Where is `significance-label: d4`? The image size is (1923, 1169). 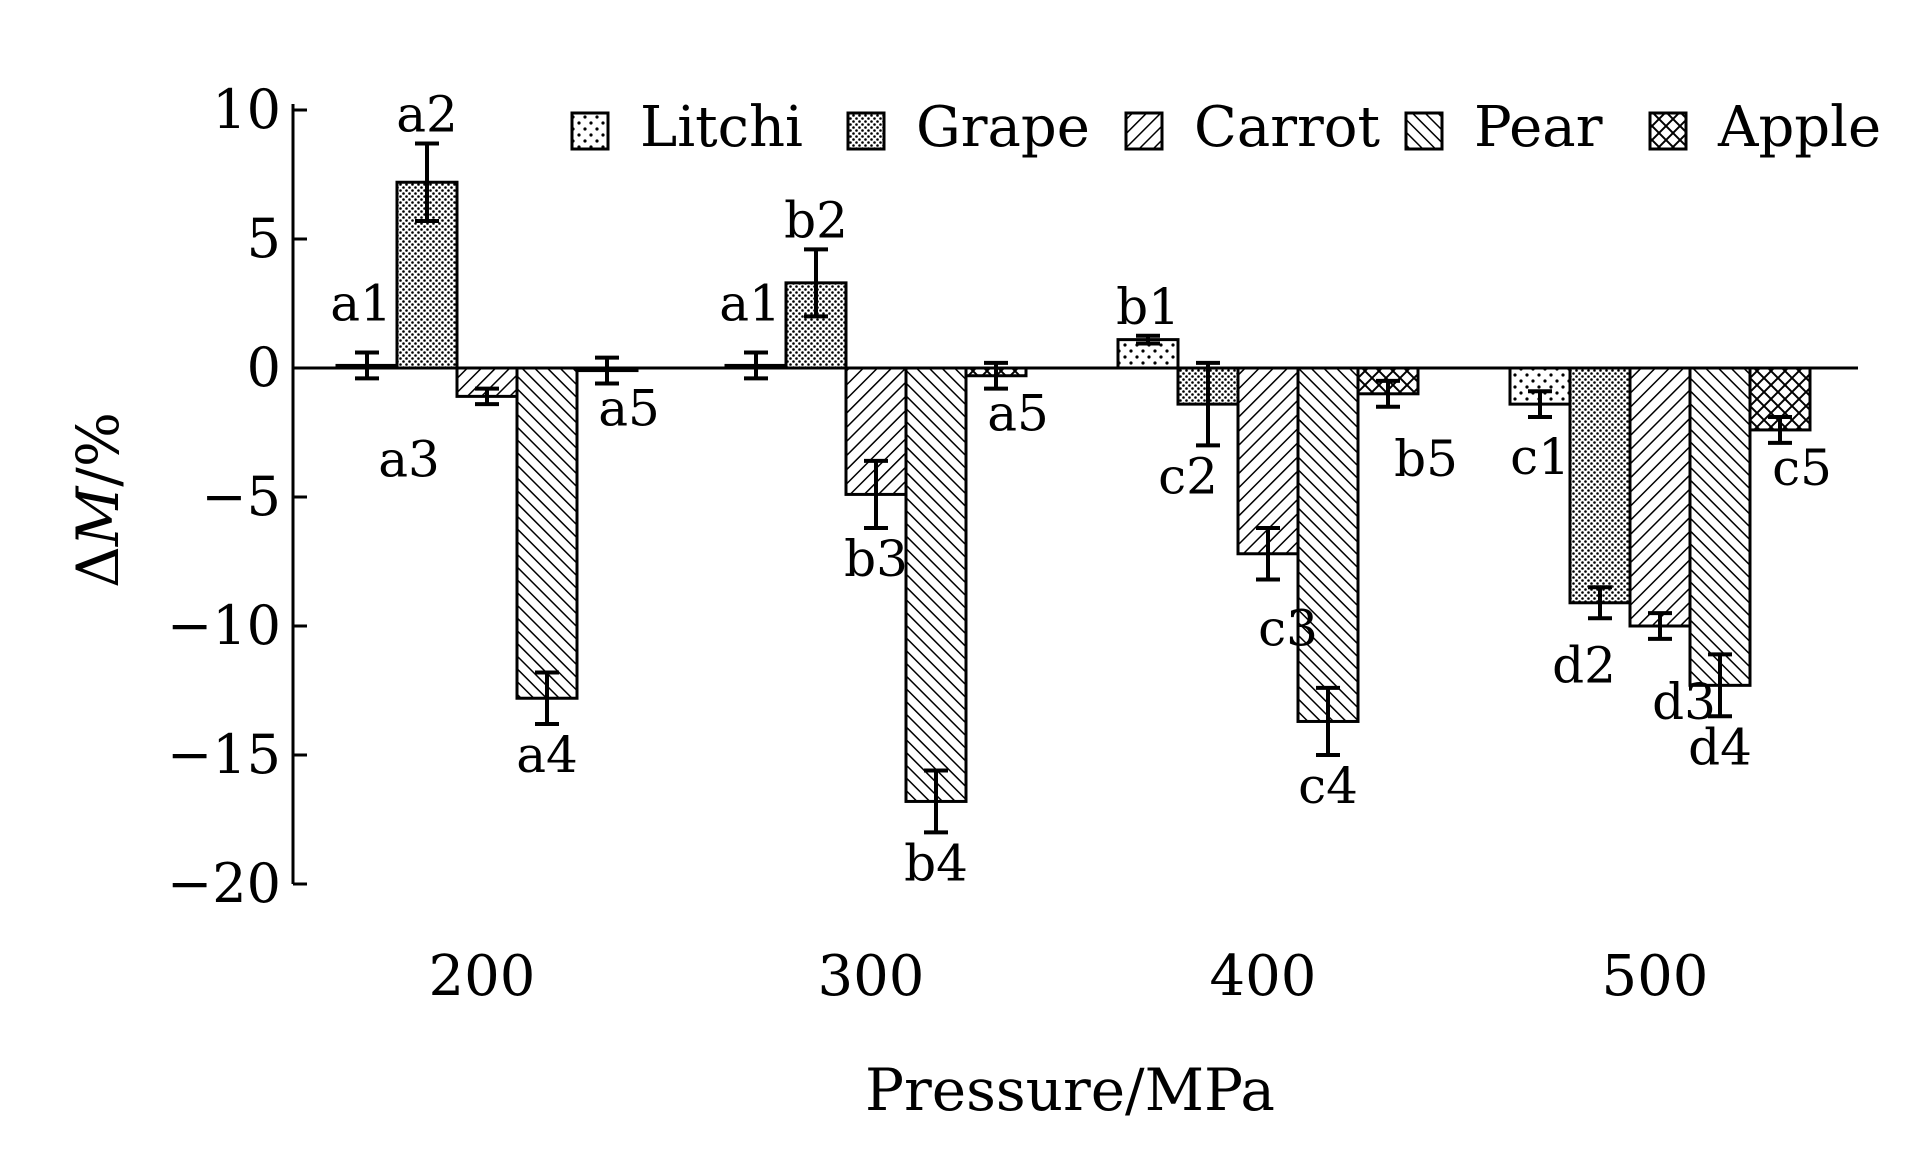 significance-label: d4 is located at coordinates (1720, 747).